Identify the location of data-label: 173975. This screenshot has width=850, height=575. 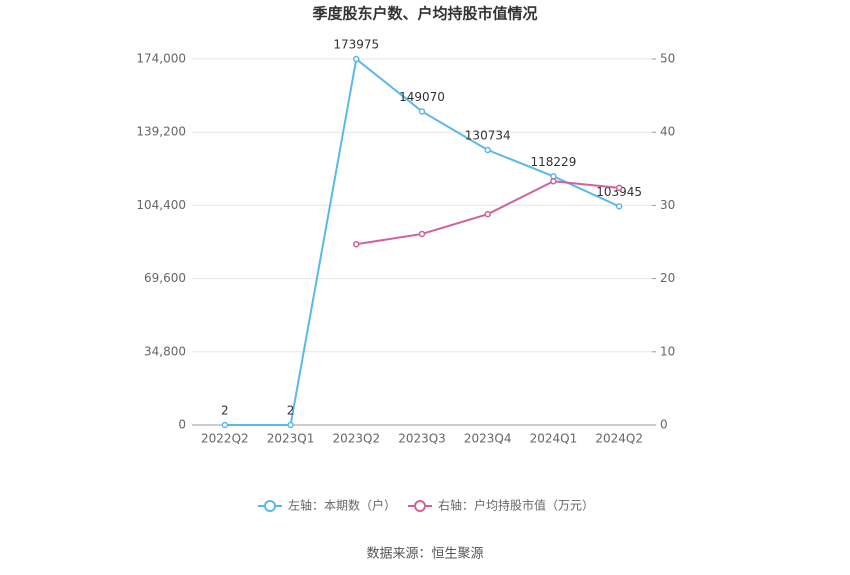
(356, 45).